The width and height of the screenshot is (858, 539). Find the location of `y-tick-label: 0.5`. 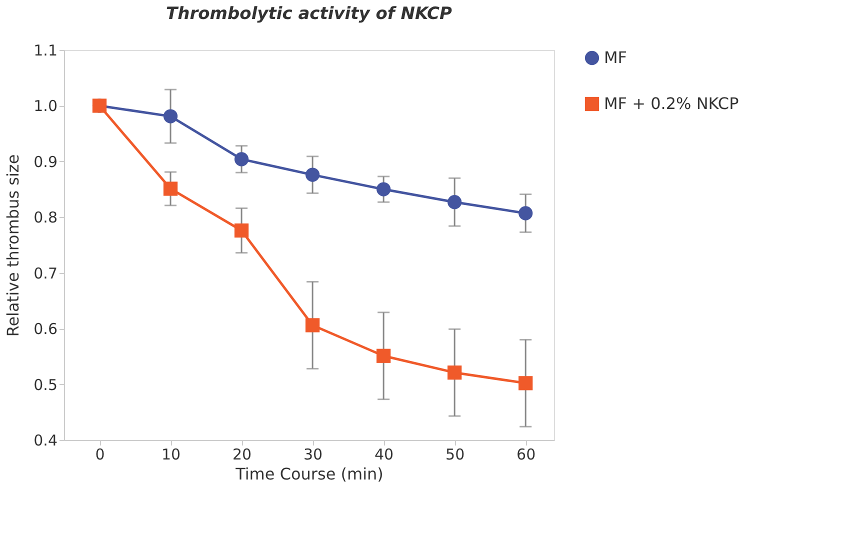

y-tick-label: 0.5 is located at coordinates (46, 385).